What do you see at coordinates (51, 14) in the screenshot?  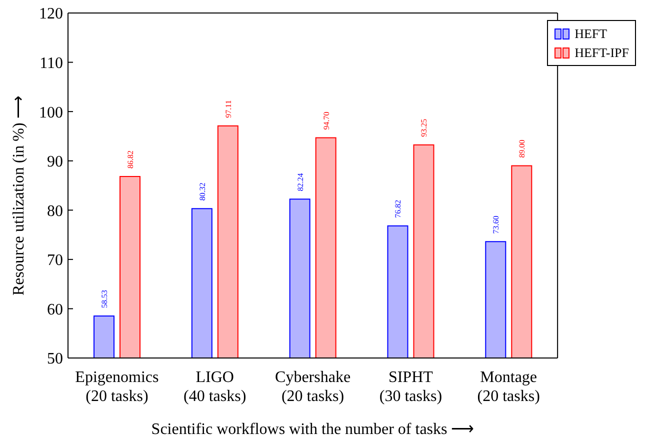 I see `y-tick-label: 120` at bounding box center [51, 14].